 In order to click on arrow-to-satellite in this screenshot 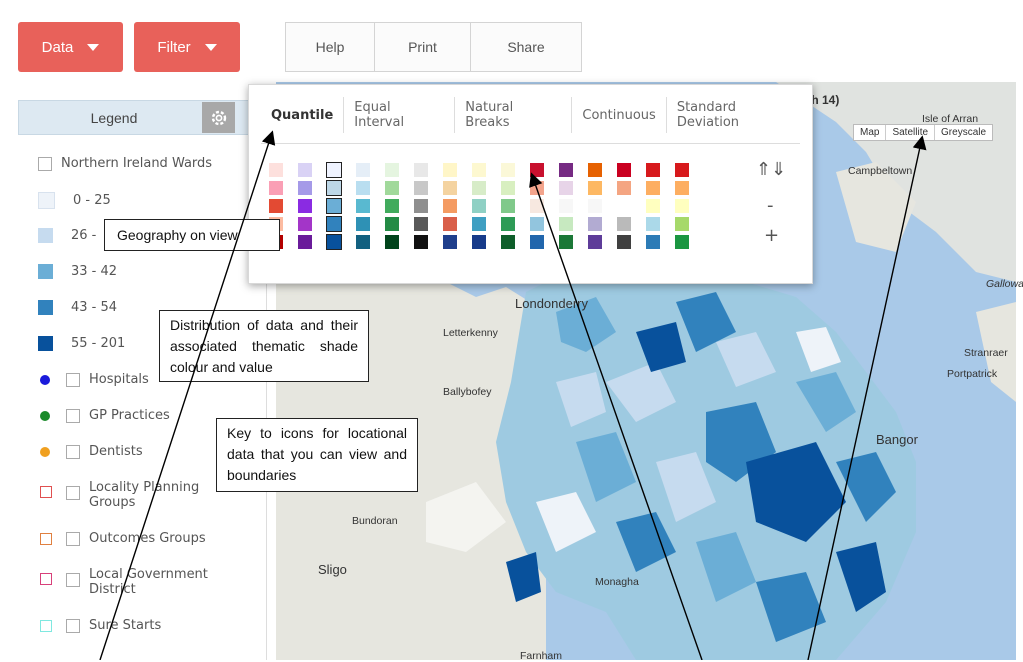, I will do `click(867, 397)`.